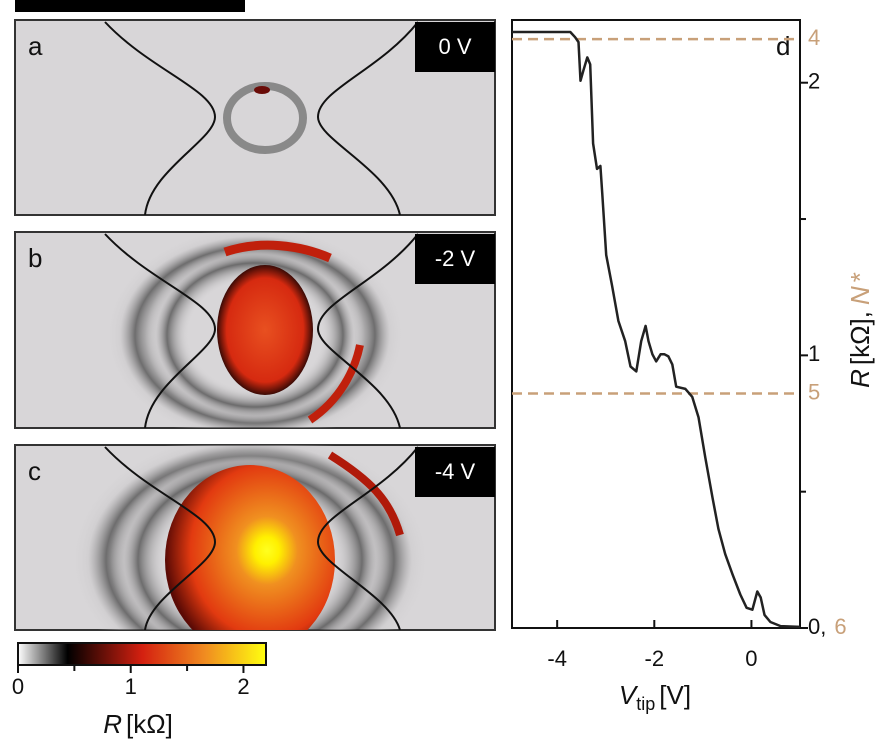 Image resolution: width=882 pixels, height=752 pixels. What do you see at coordinates (243, 686) in the screenshot?
I see `tick-label: 2` at bounding box center [243, 686].